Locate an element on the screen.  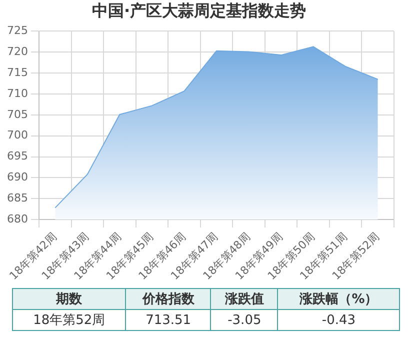
y-tick-label: 680 is located at coordinates (17, 219).